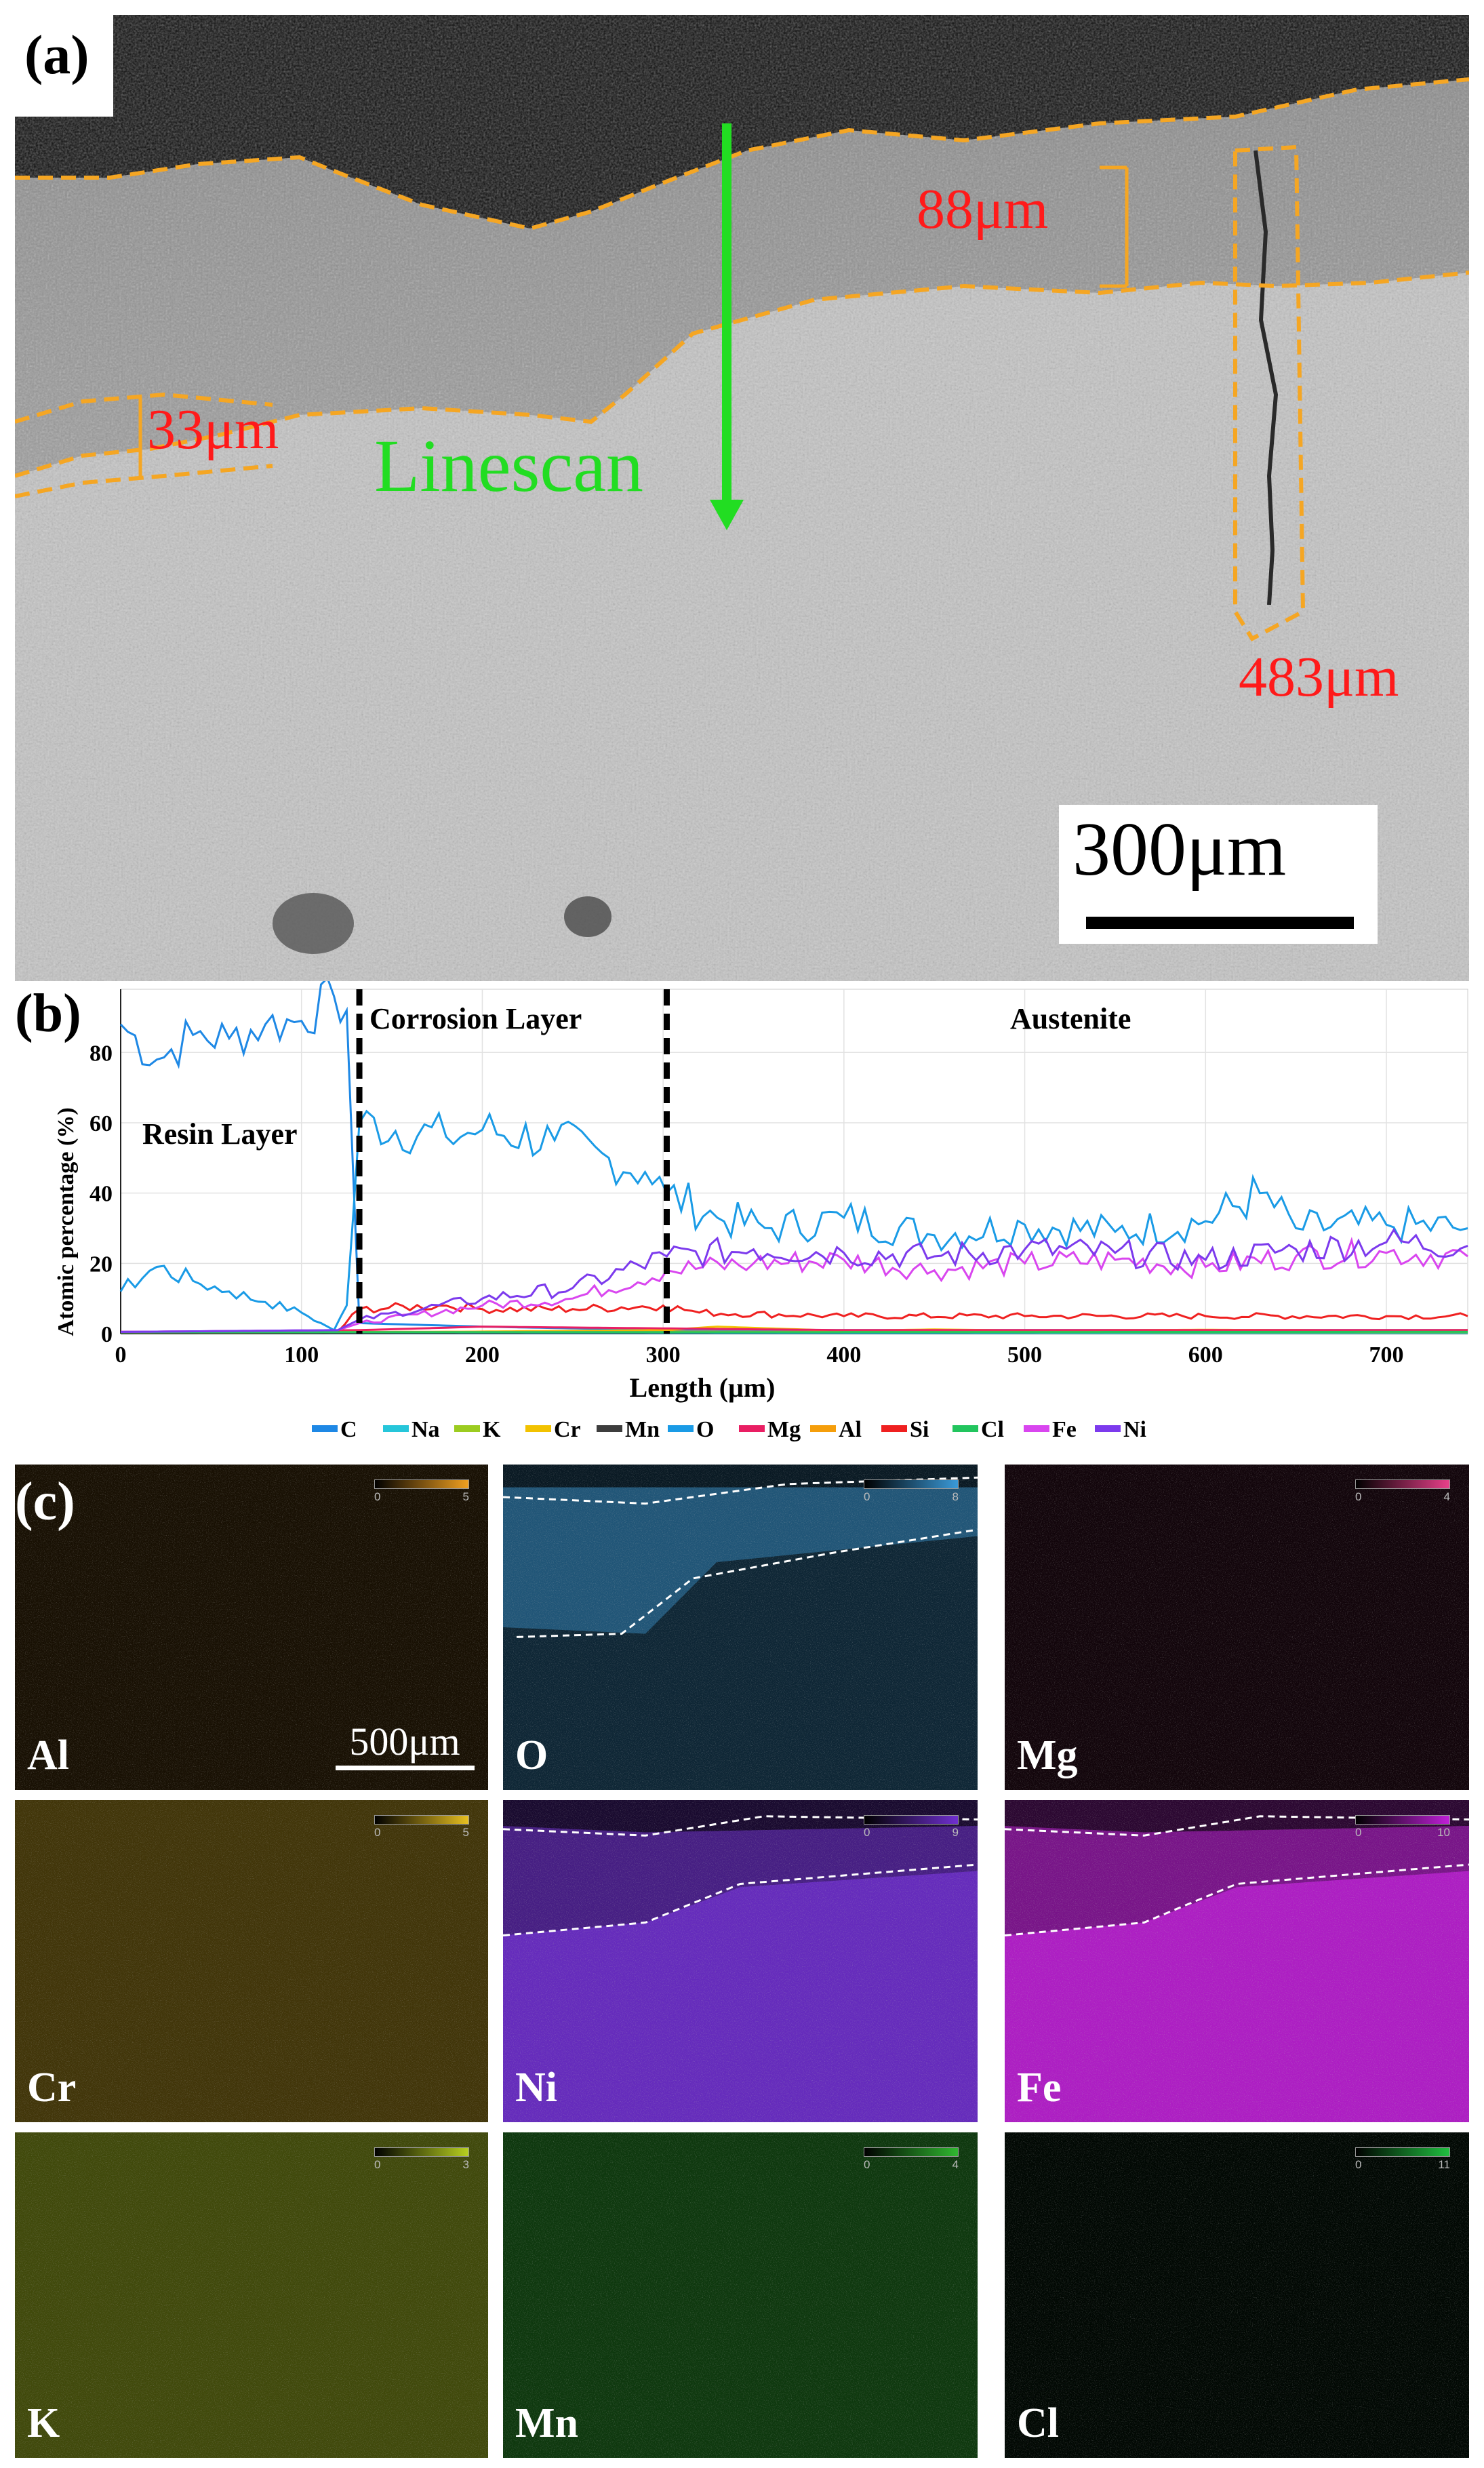 The height and width of the screenshot is (2468, 1484). I want to click on colorbar-max: 4, so click(1446, 1497).